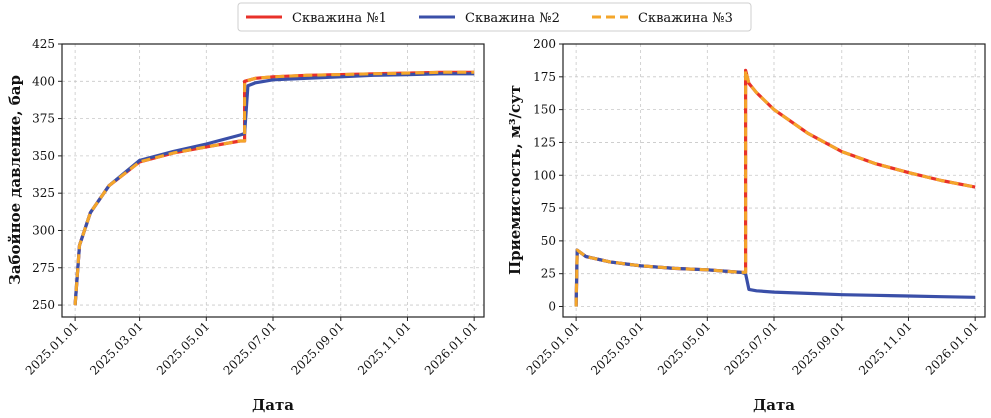 The width and height of the screenshot is (991, 418). I want to click on chart-injectivity-ytick-label: 25, so click(548, 274).